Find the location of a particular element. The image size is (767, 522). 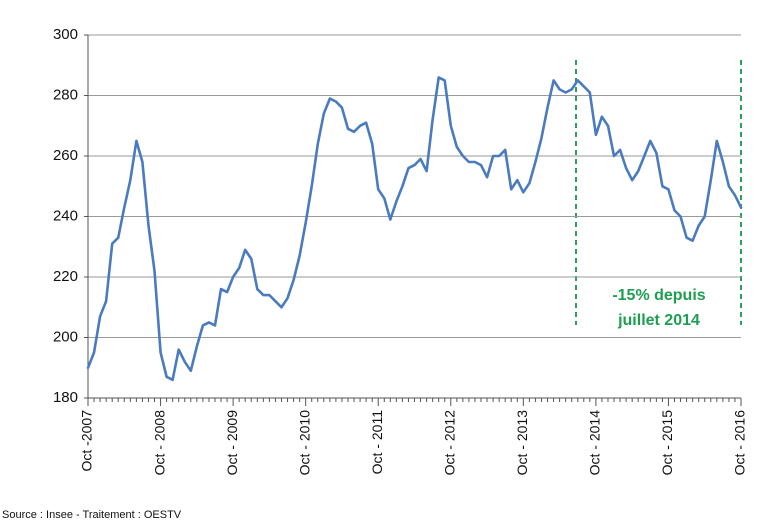

x-tick-label: Oct - 2009 is located at coordinates (232, 443).